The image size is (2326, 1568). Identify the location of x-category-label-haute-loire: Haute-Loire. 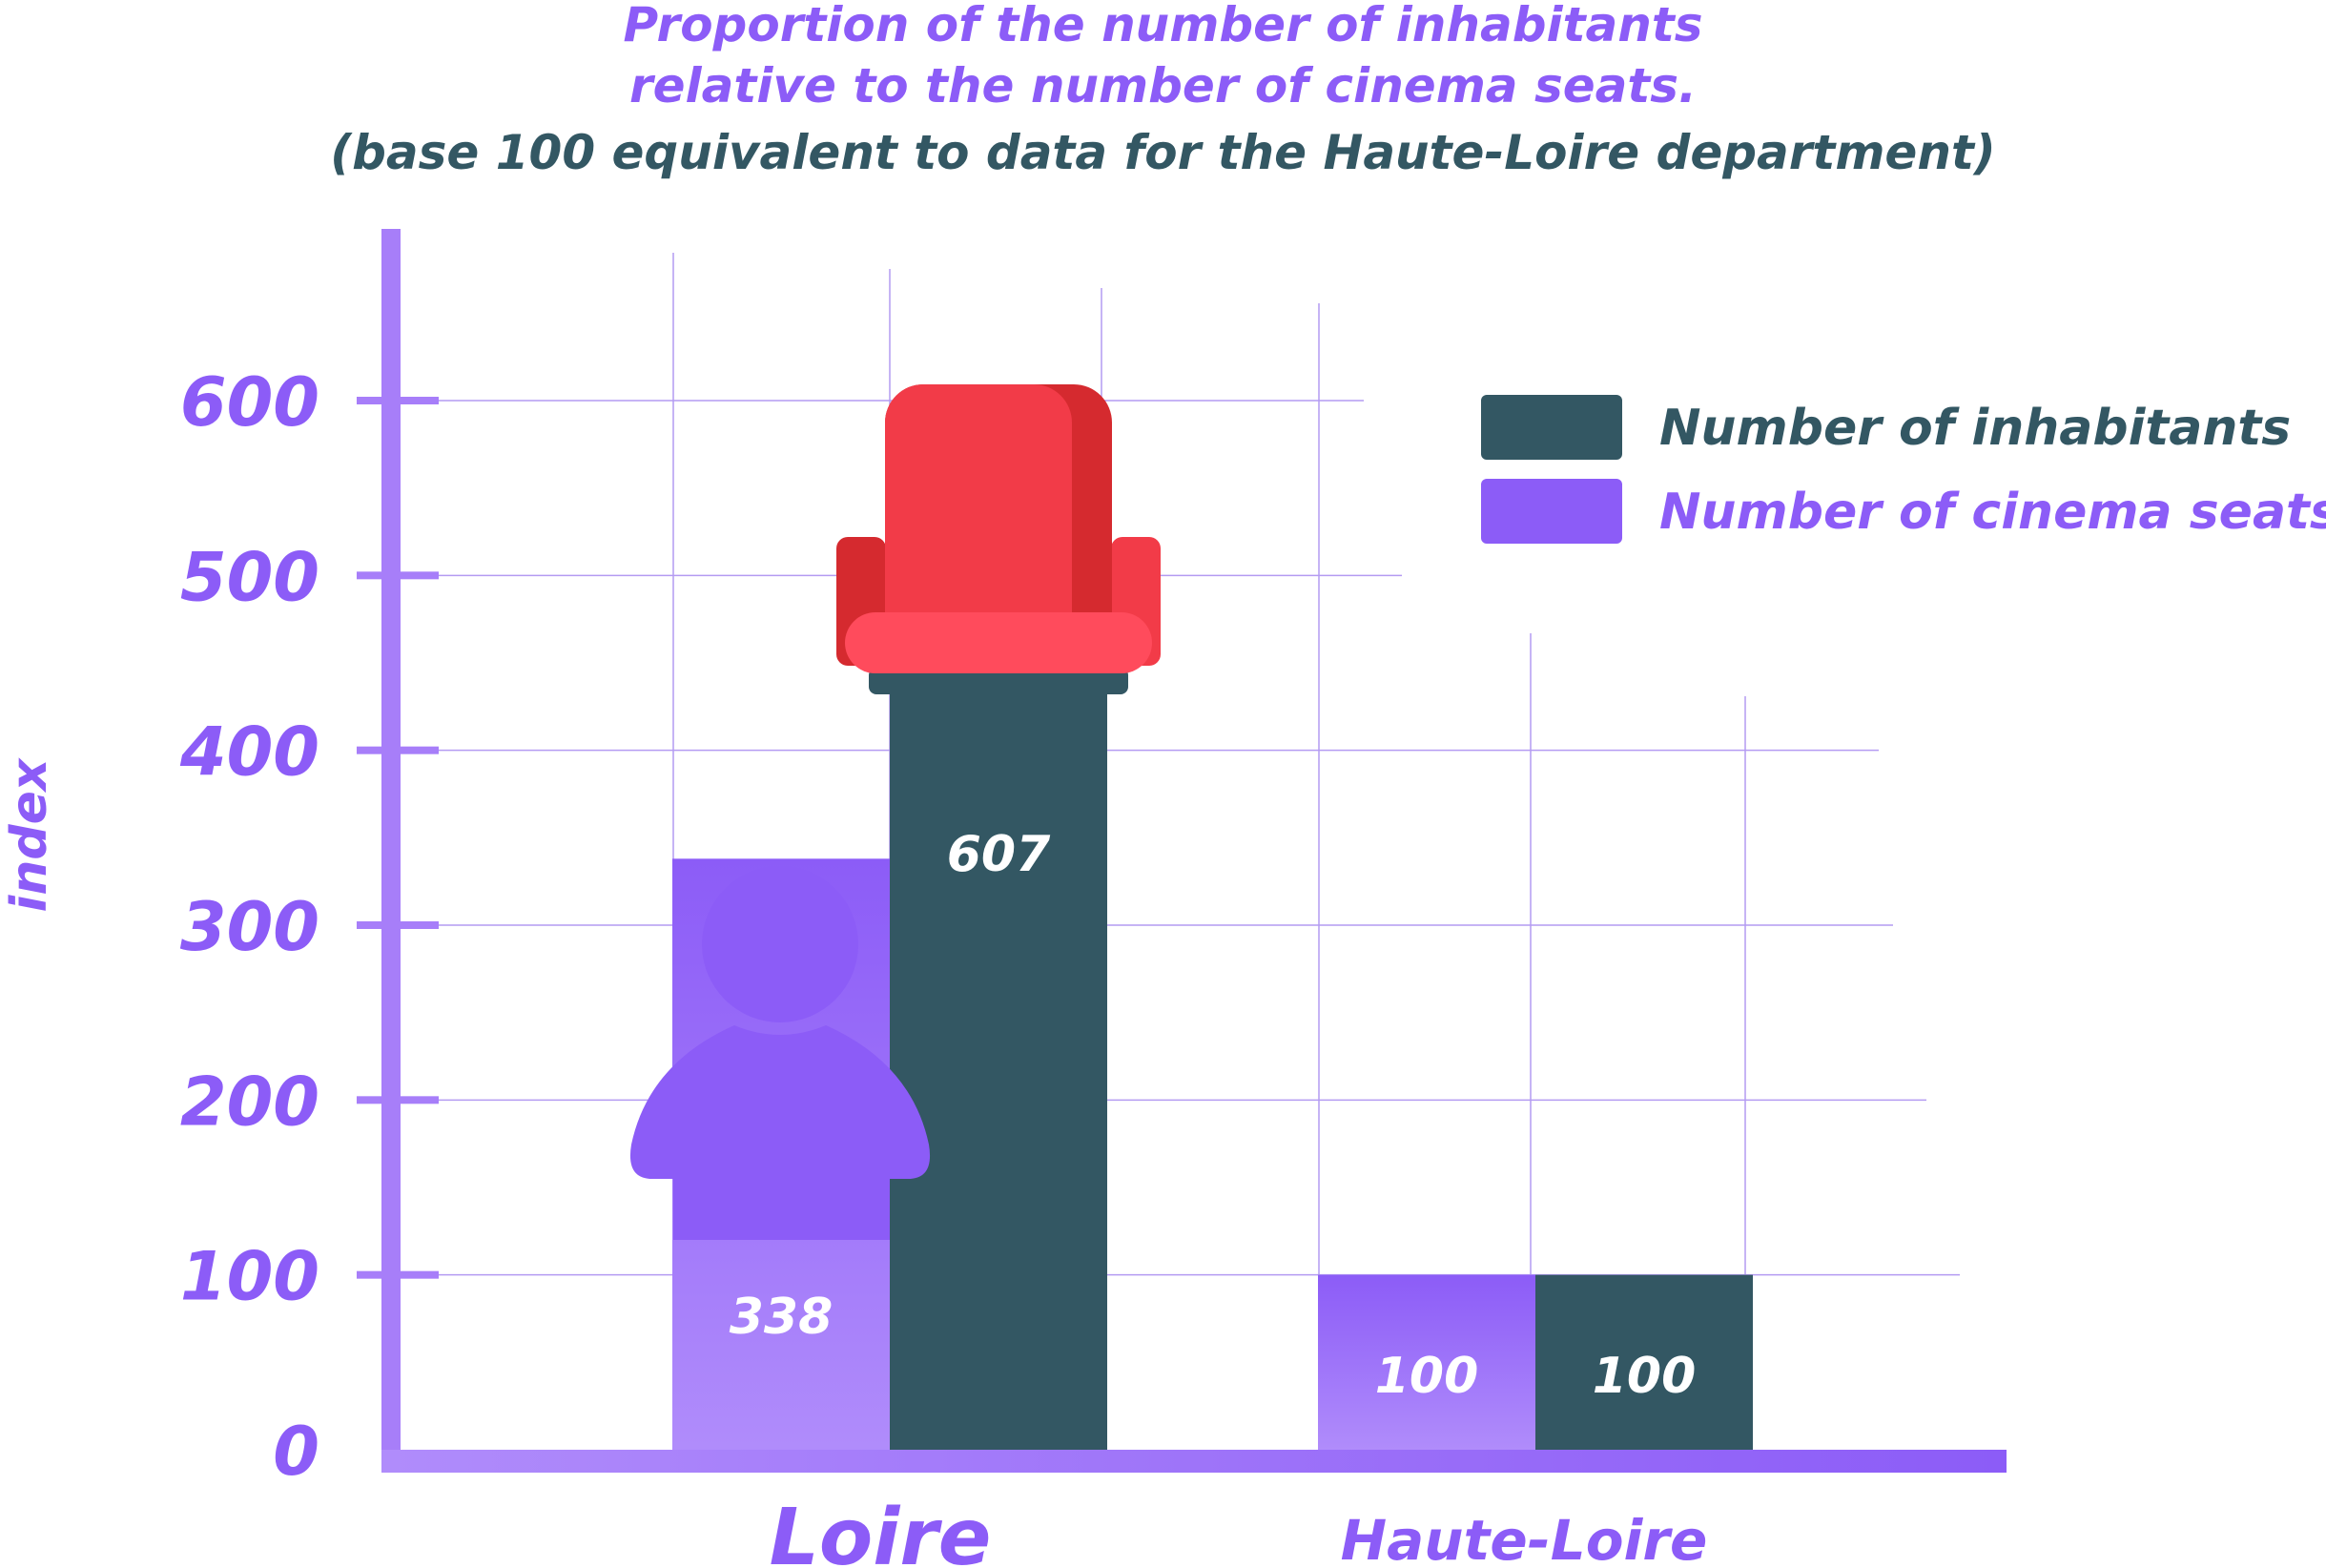
(1524, 1538).